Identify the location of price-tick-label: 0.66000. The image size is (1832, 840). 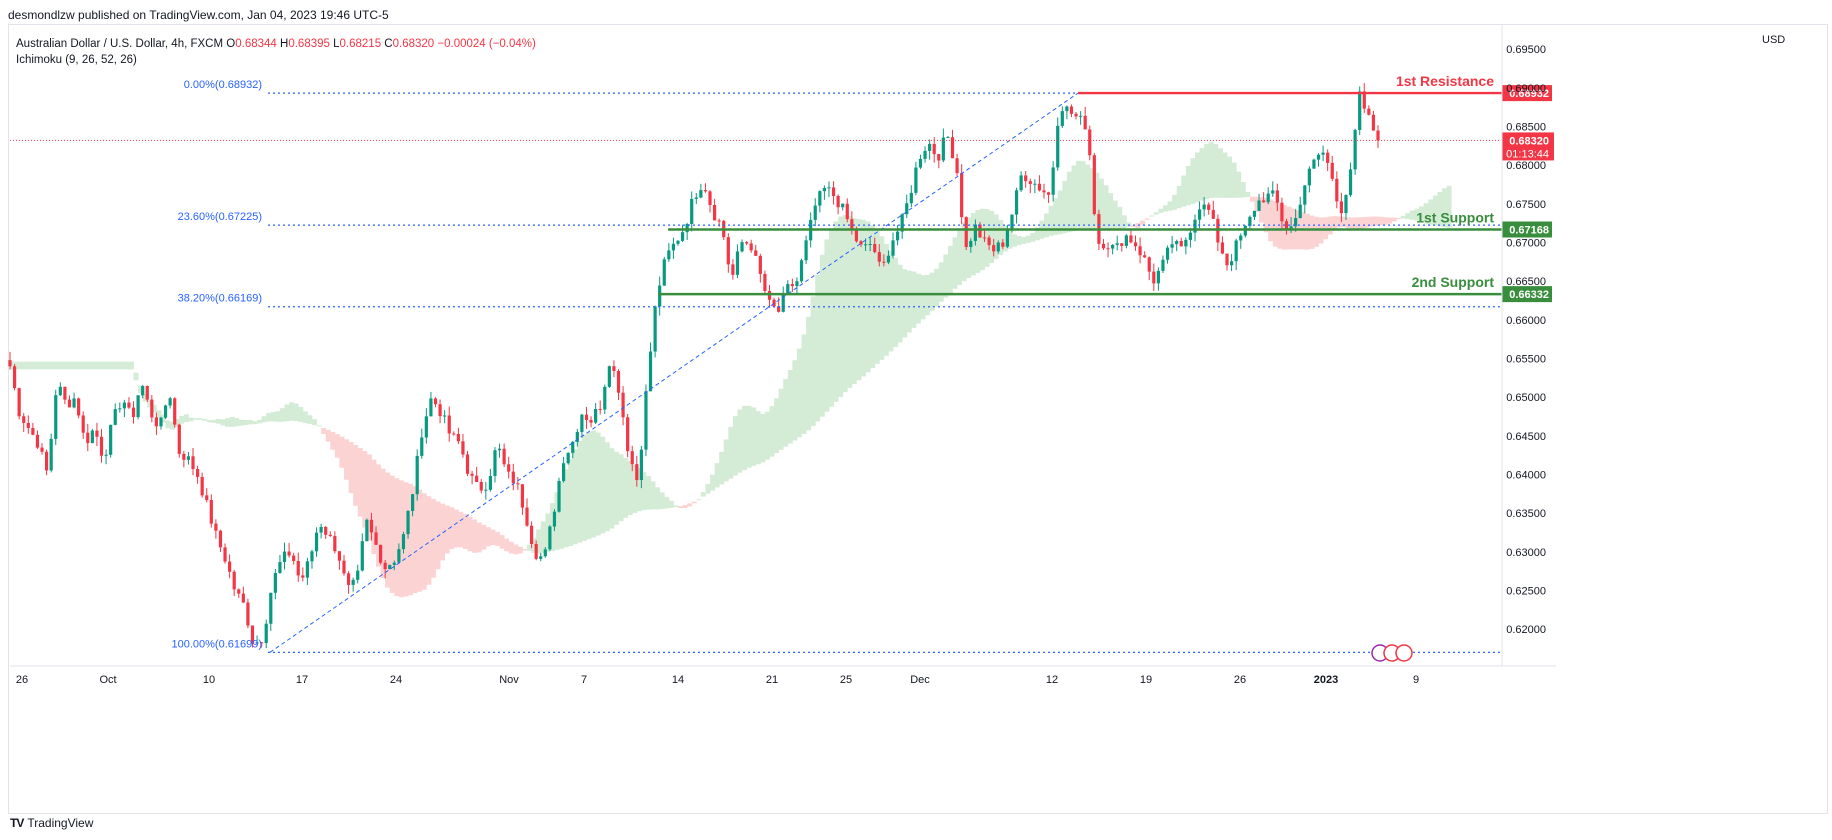
(1526, 321).